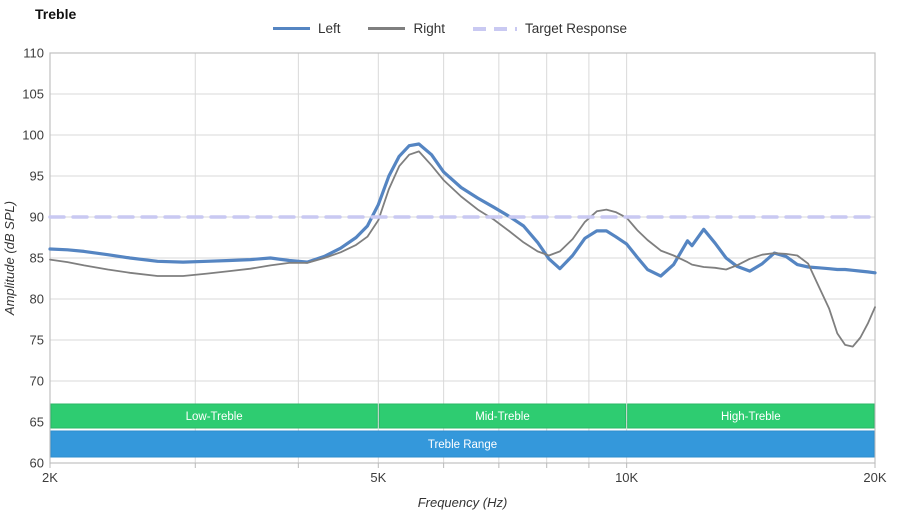  What do you see at coordinates (37, 299) in the screenshot?
I see `y-tick-label: 80` at bounding box center [37, 299].